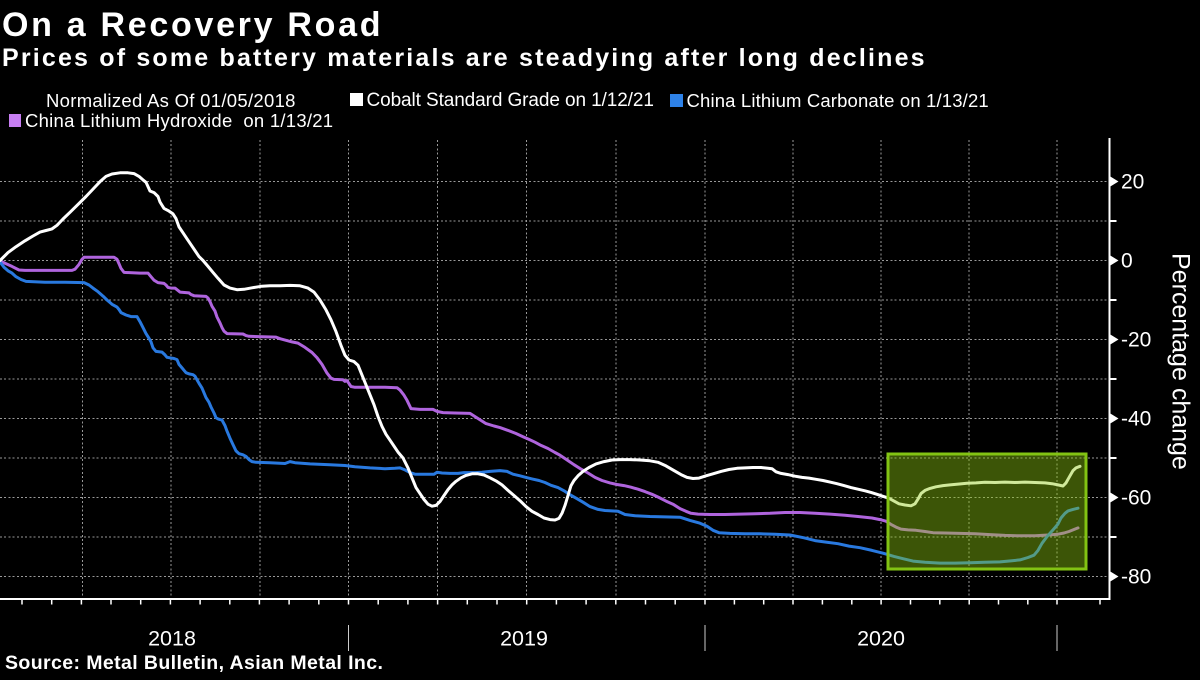 Image resolution: width=1200 pixels, height=680 pixels. Describe the element at coordinates (172, 639) in the screenshot. I see `svg-text: 2018` at that location.